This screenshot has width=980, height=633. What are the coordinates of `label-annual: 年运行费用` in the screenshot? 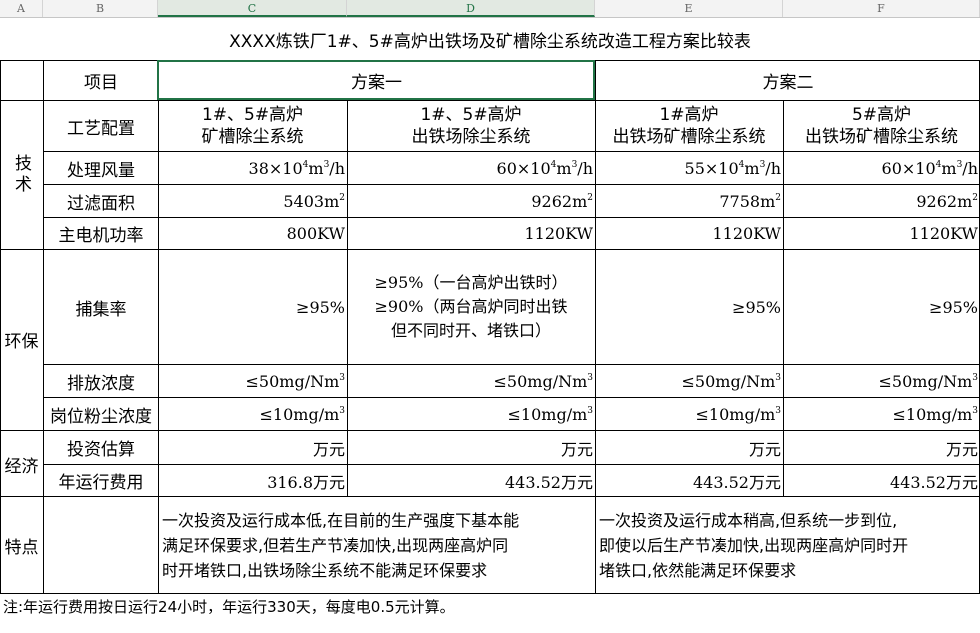 It's located at (101, 483).